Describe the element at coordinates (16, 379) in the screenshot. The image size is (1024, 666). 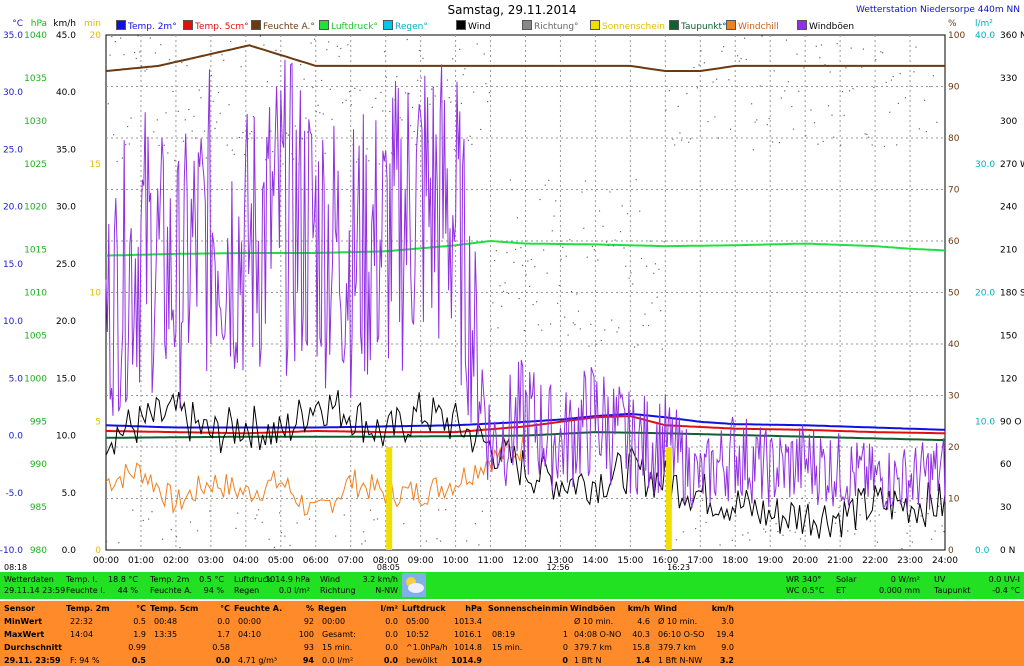
I see `axis-tick-temp: 5.0` at that location.